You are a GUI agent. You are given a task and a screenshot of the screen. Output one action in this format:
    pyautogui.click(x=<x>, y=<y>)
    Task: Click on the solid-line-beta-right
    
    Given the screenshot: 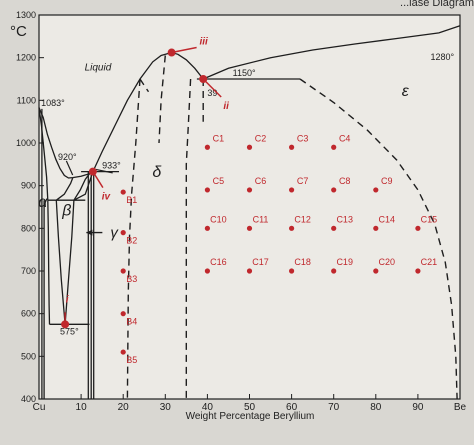 What is the action you would take?
    pyautogui.click(x=69, y=262)
    